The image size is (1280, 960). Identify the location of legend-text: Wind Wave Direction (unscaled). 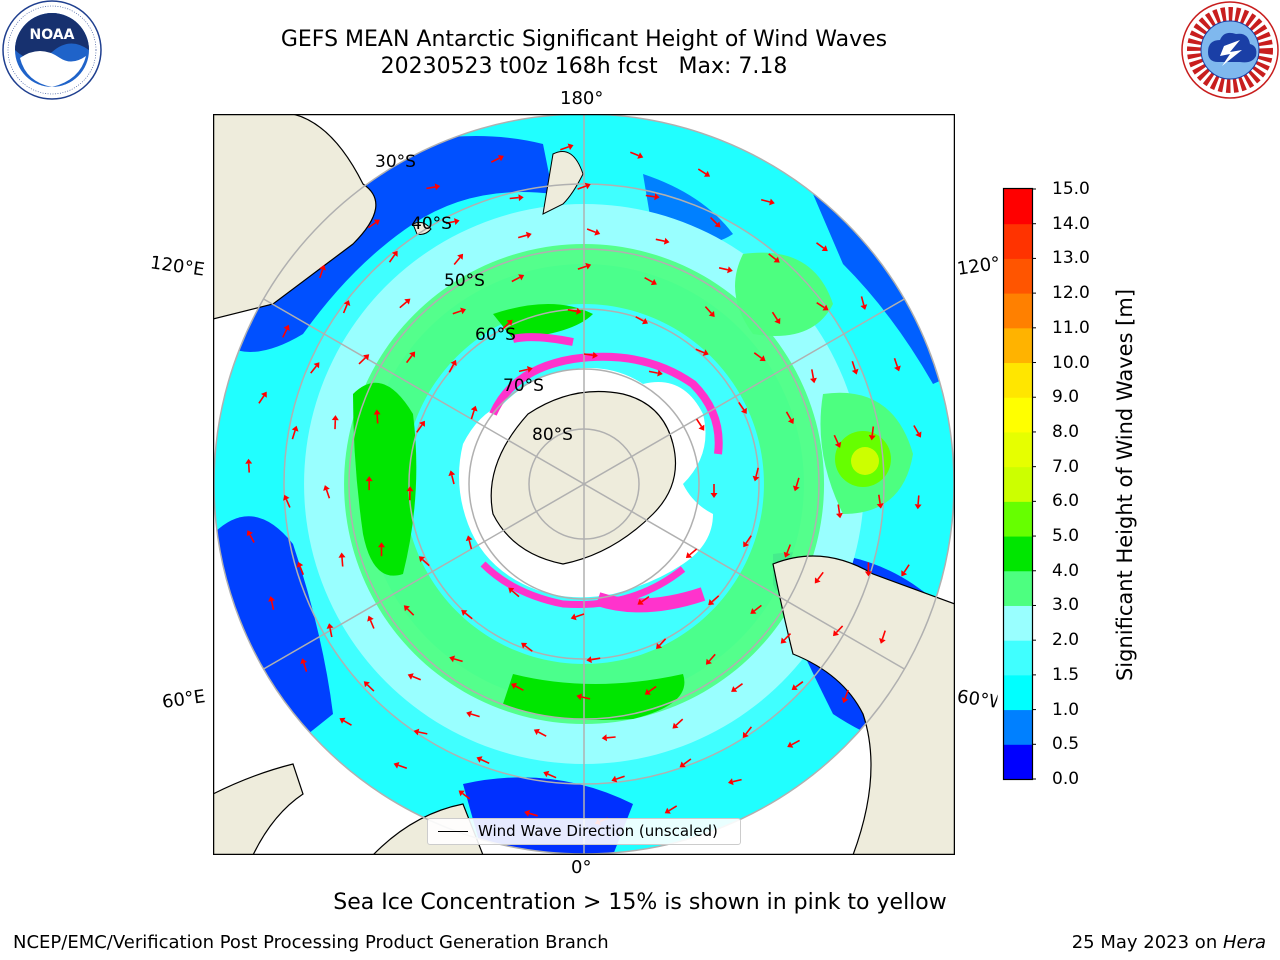
(598, 831).